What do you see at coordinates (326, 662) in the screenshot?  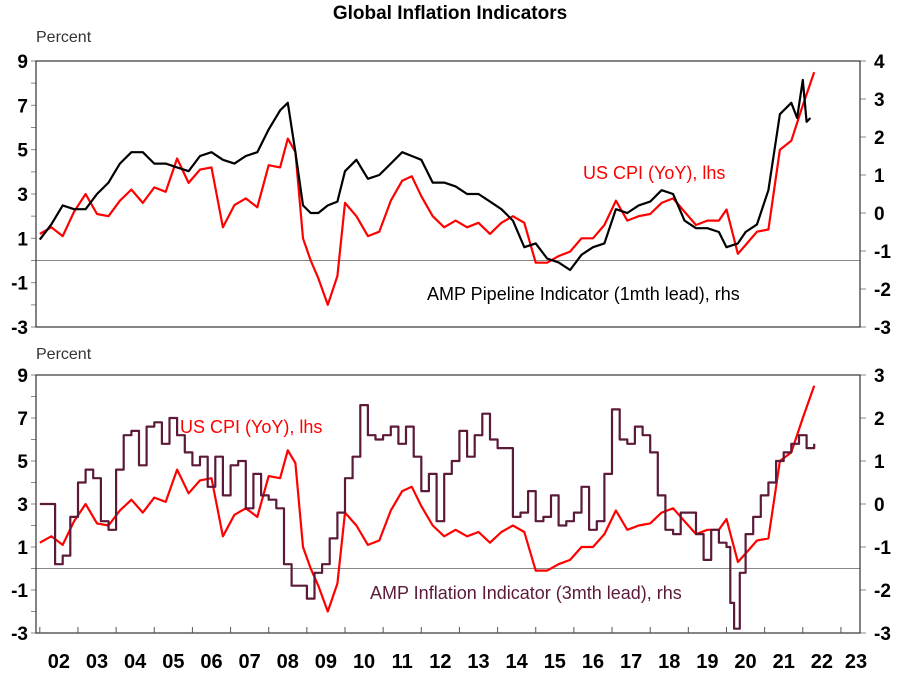 I see `x-axis-tick-label: 09` at bounding box center [326, 662].